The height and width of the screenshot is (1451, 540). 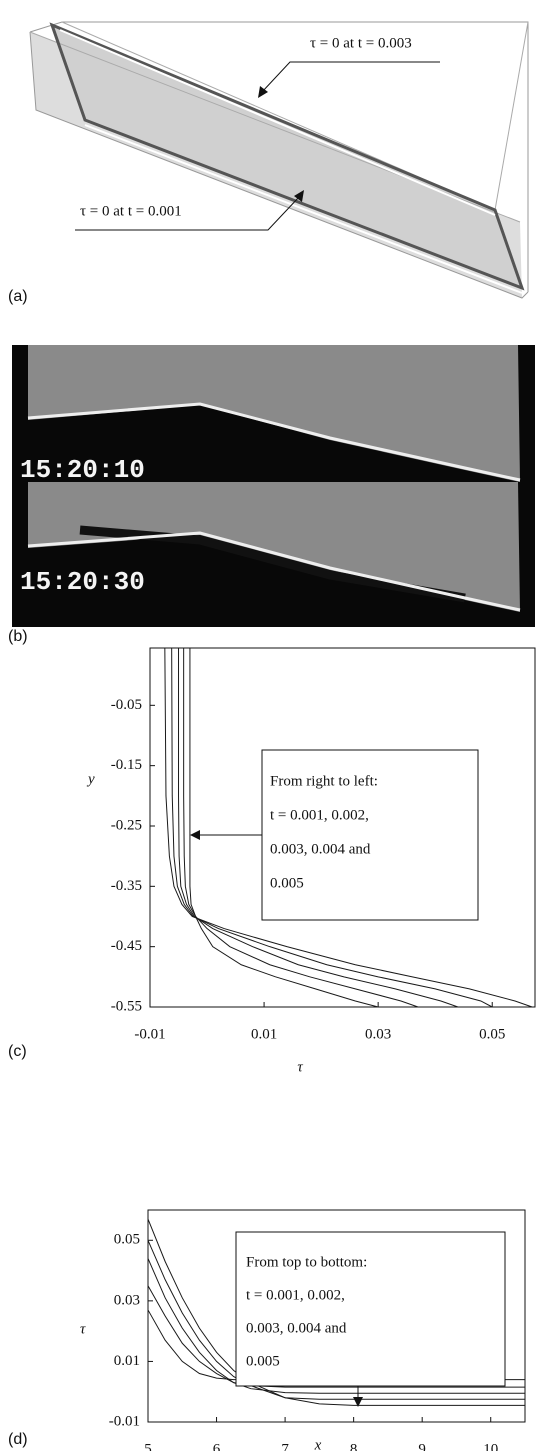 I want to click on panel-label: (b), so click(x=18, y=636).